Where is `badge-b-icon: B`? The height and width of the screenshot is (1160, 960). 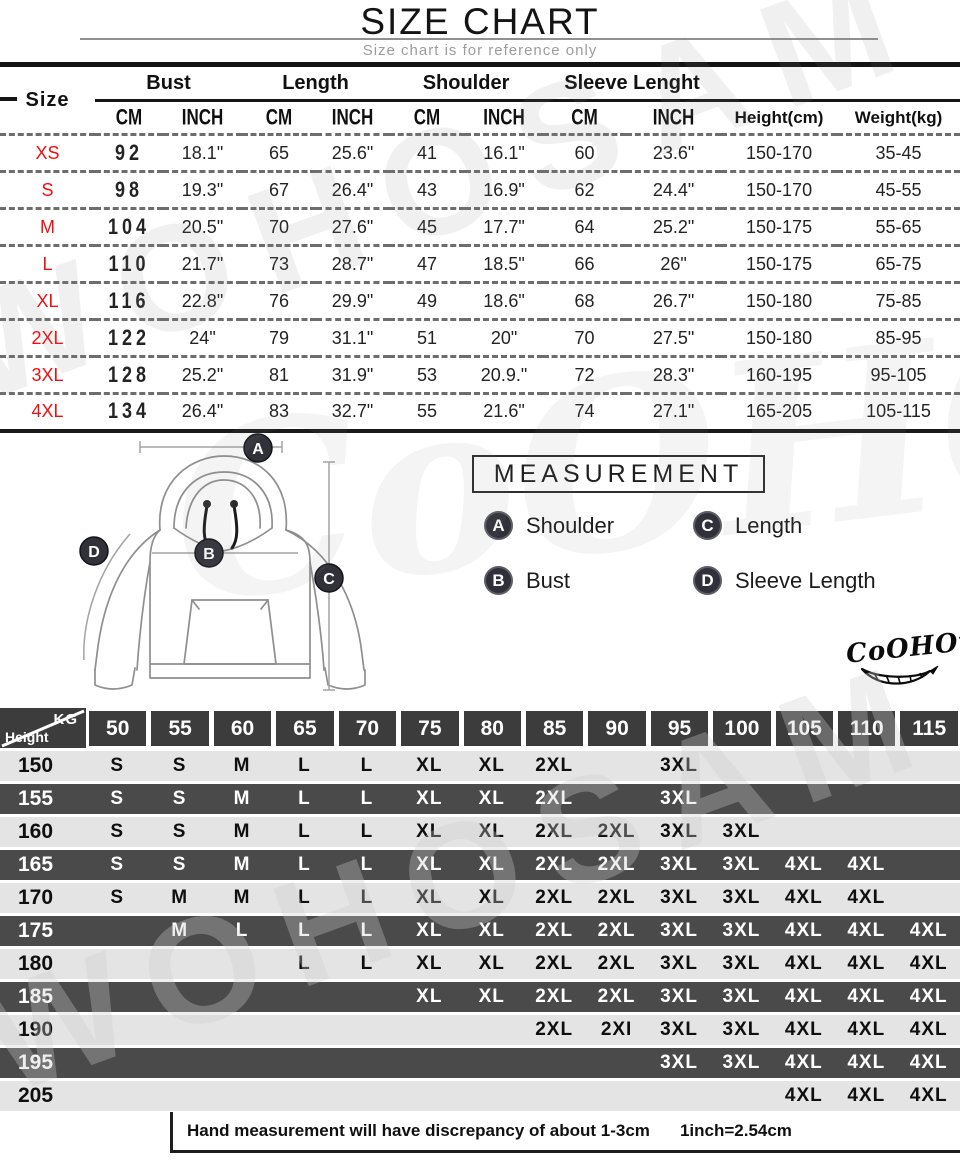 badge-b-icon: B is located at coordinates (498, 580).